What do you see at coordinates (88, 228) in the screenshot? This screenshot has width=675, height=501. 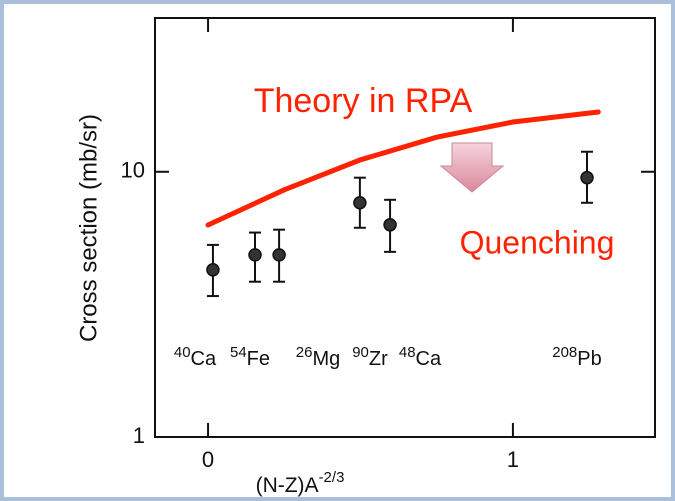 I see `y-axis-label: Cross section (mb/sr)` at bounding box center [88, 228].